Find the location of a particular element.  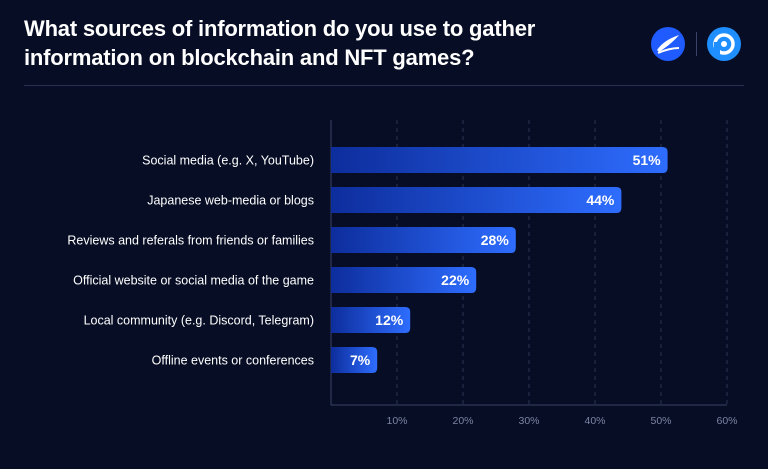

value-label: 44% is located at coordinates (600, 200).